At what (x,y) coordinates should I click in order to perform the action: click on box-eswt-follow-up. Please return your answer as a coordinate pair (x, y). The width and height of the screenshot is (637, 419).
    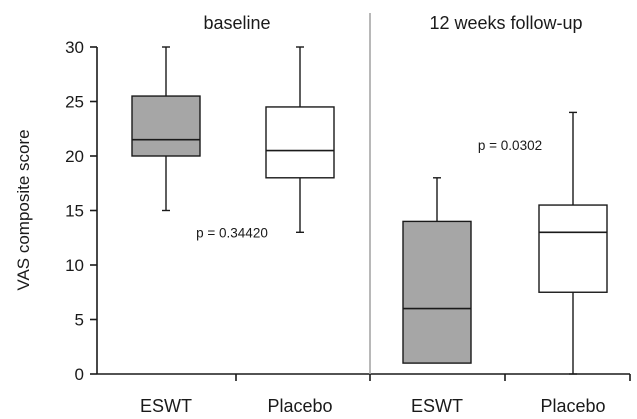
    Looking at the image, I should click on (437, 270).